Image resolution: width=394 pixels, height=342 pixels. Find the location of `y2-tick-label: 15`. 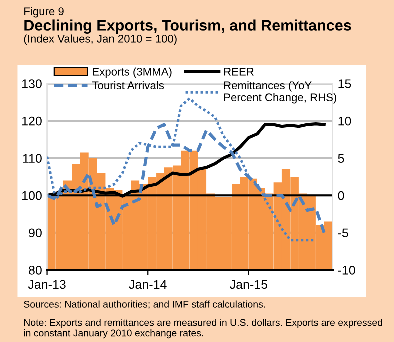

y2-tick-label: 15 is located at coordinates (345, 84).